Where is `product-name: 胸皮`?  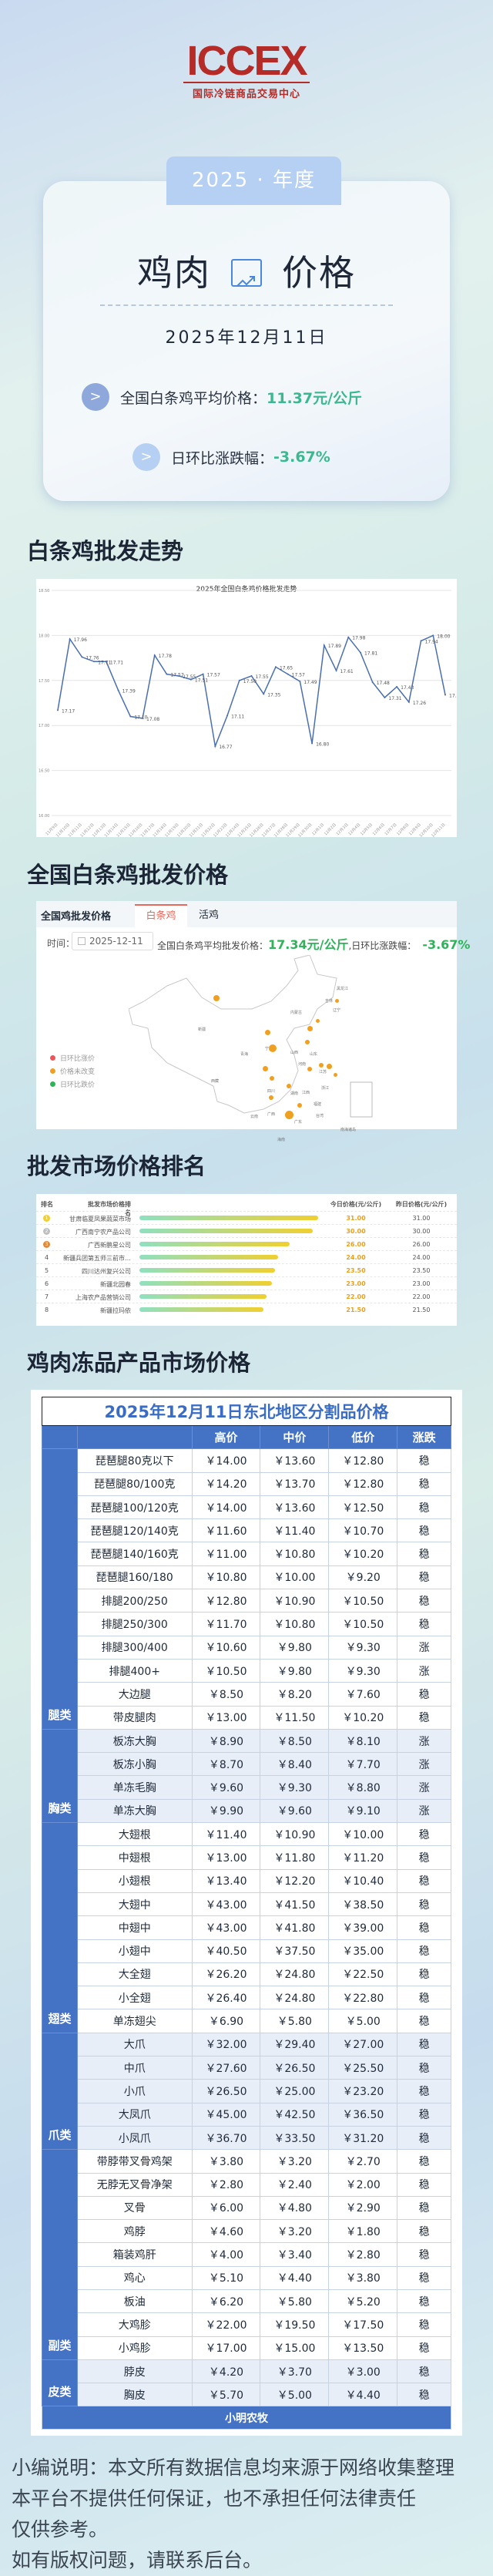 product-name: 胸皮 is located at coordinates (134, 2395).